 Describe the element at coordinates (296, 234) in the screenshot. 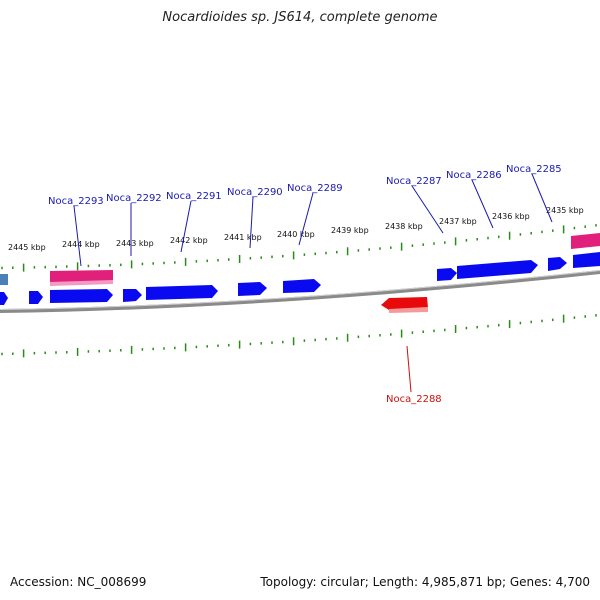

I see `scale-label: 2440 kbp` at that location.